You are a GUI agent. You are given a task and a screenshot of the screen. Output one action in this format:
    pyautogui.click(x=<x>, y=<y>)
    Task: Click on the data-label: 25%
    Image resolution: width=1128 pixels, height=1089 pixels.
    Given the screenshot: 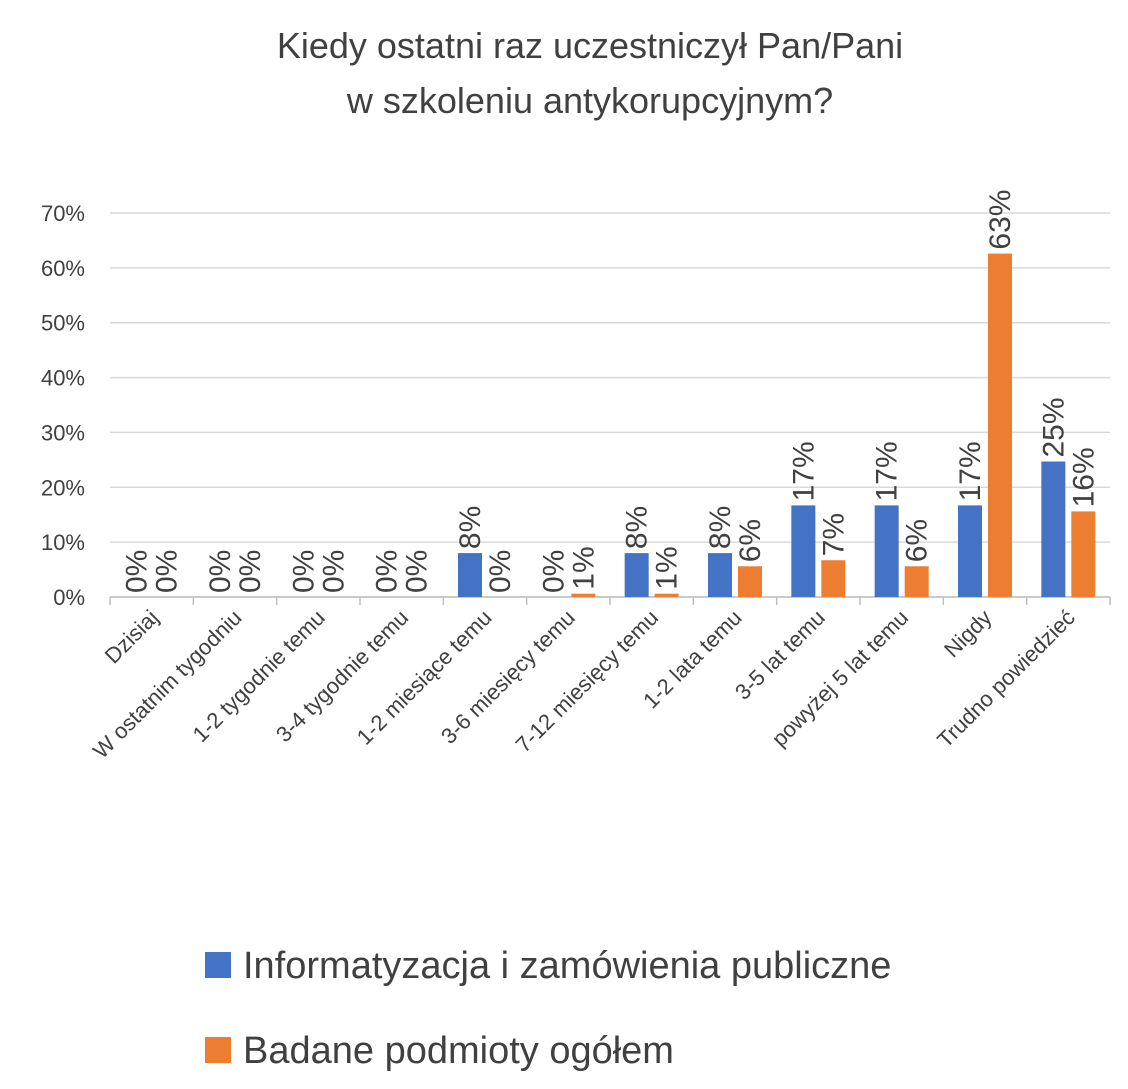 What is the action you would take?
    pyautogui.click(x=1053, y=427)
    